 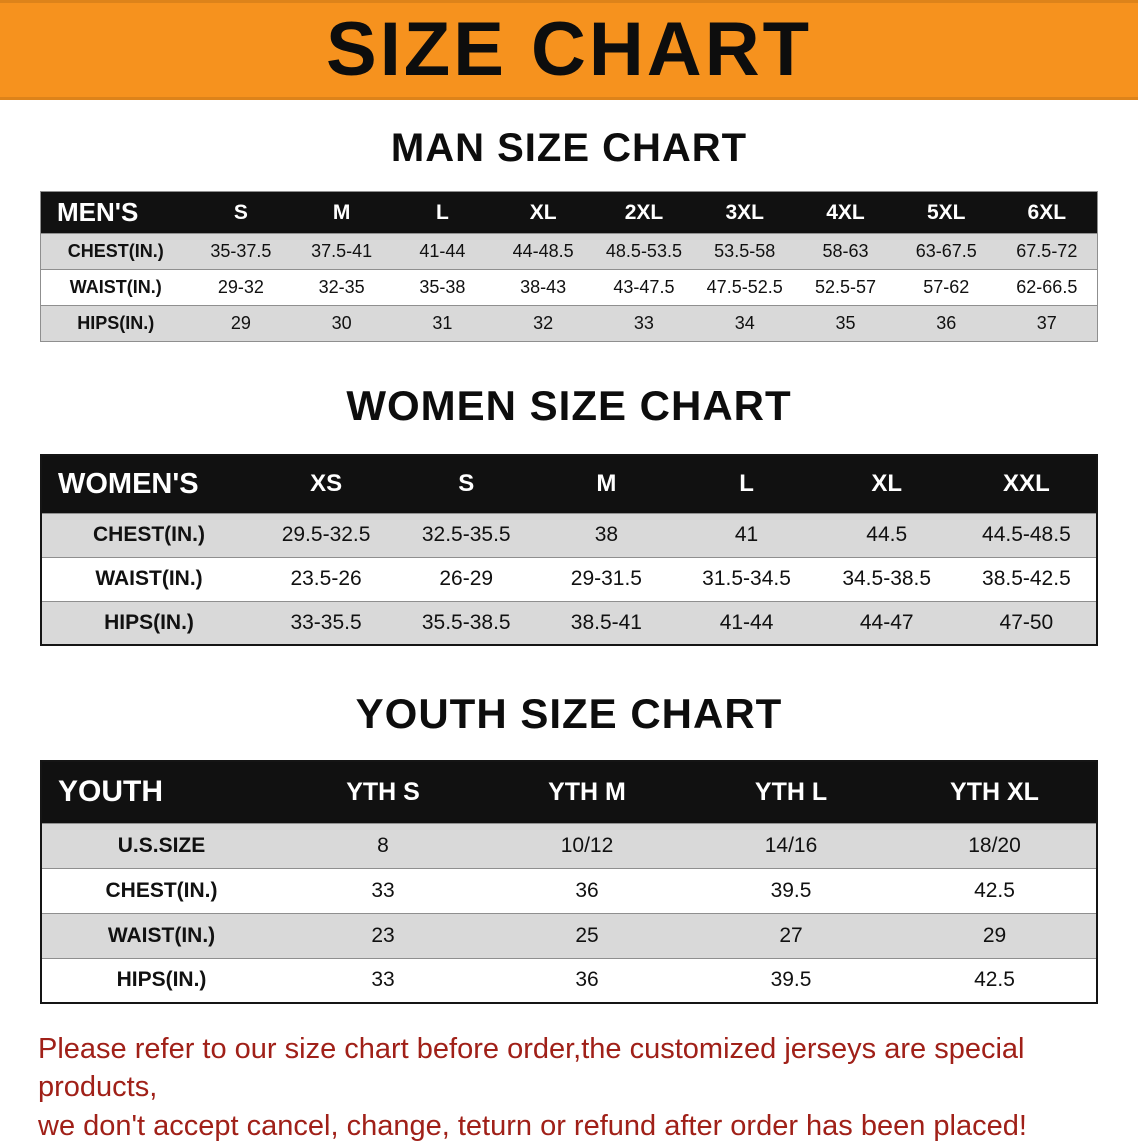 What do you see at coordinates (745, 287) in the screenshot?
I see `size-value-cell: 47.5-52.5` at bounding box center [745, 287].